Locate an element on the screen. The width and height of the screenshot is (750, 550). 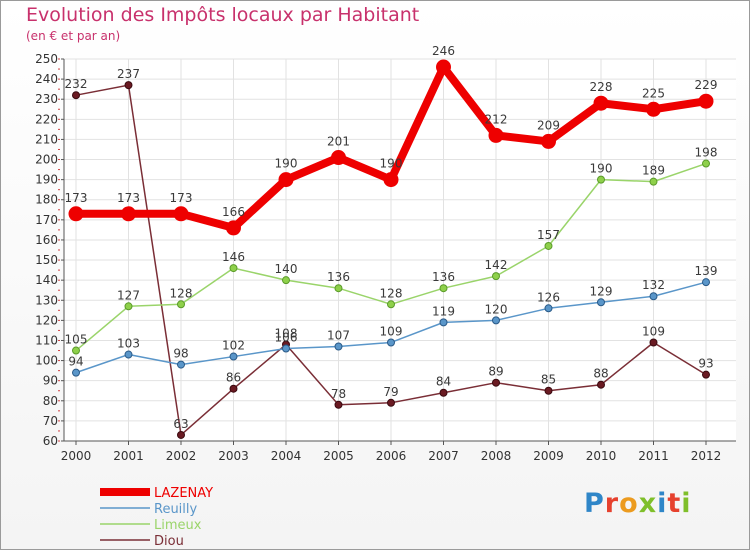
y-tick-label: 110 is located at coordinates (46, 340).